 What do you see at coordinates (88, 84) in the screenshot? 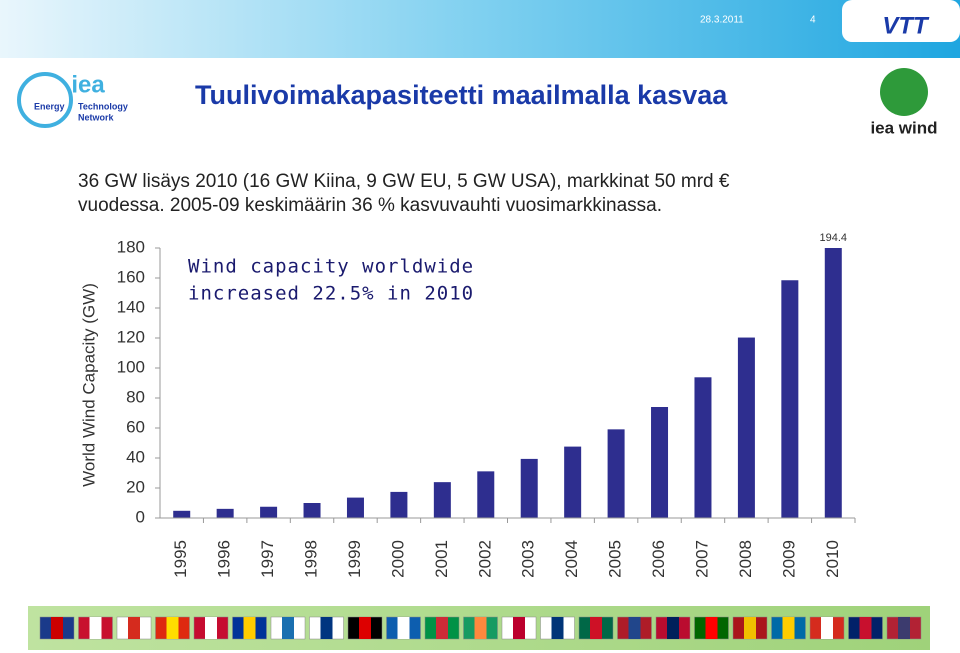
I see `iea-logo: iea` at bounding box center [88, 84].